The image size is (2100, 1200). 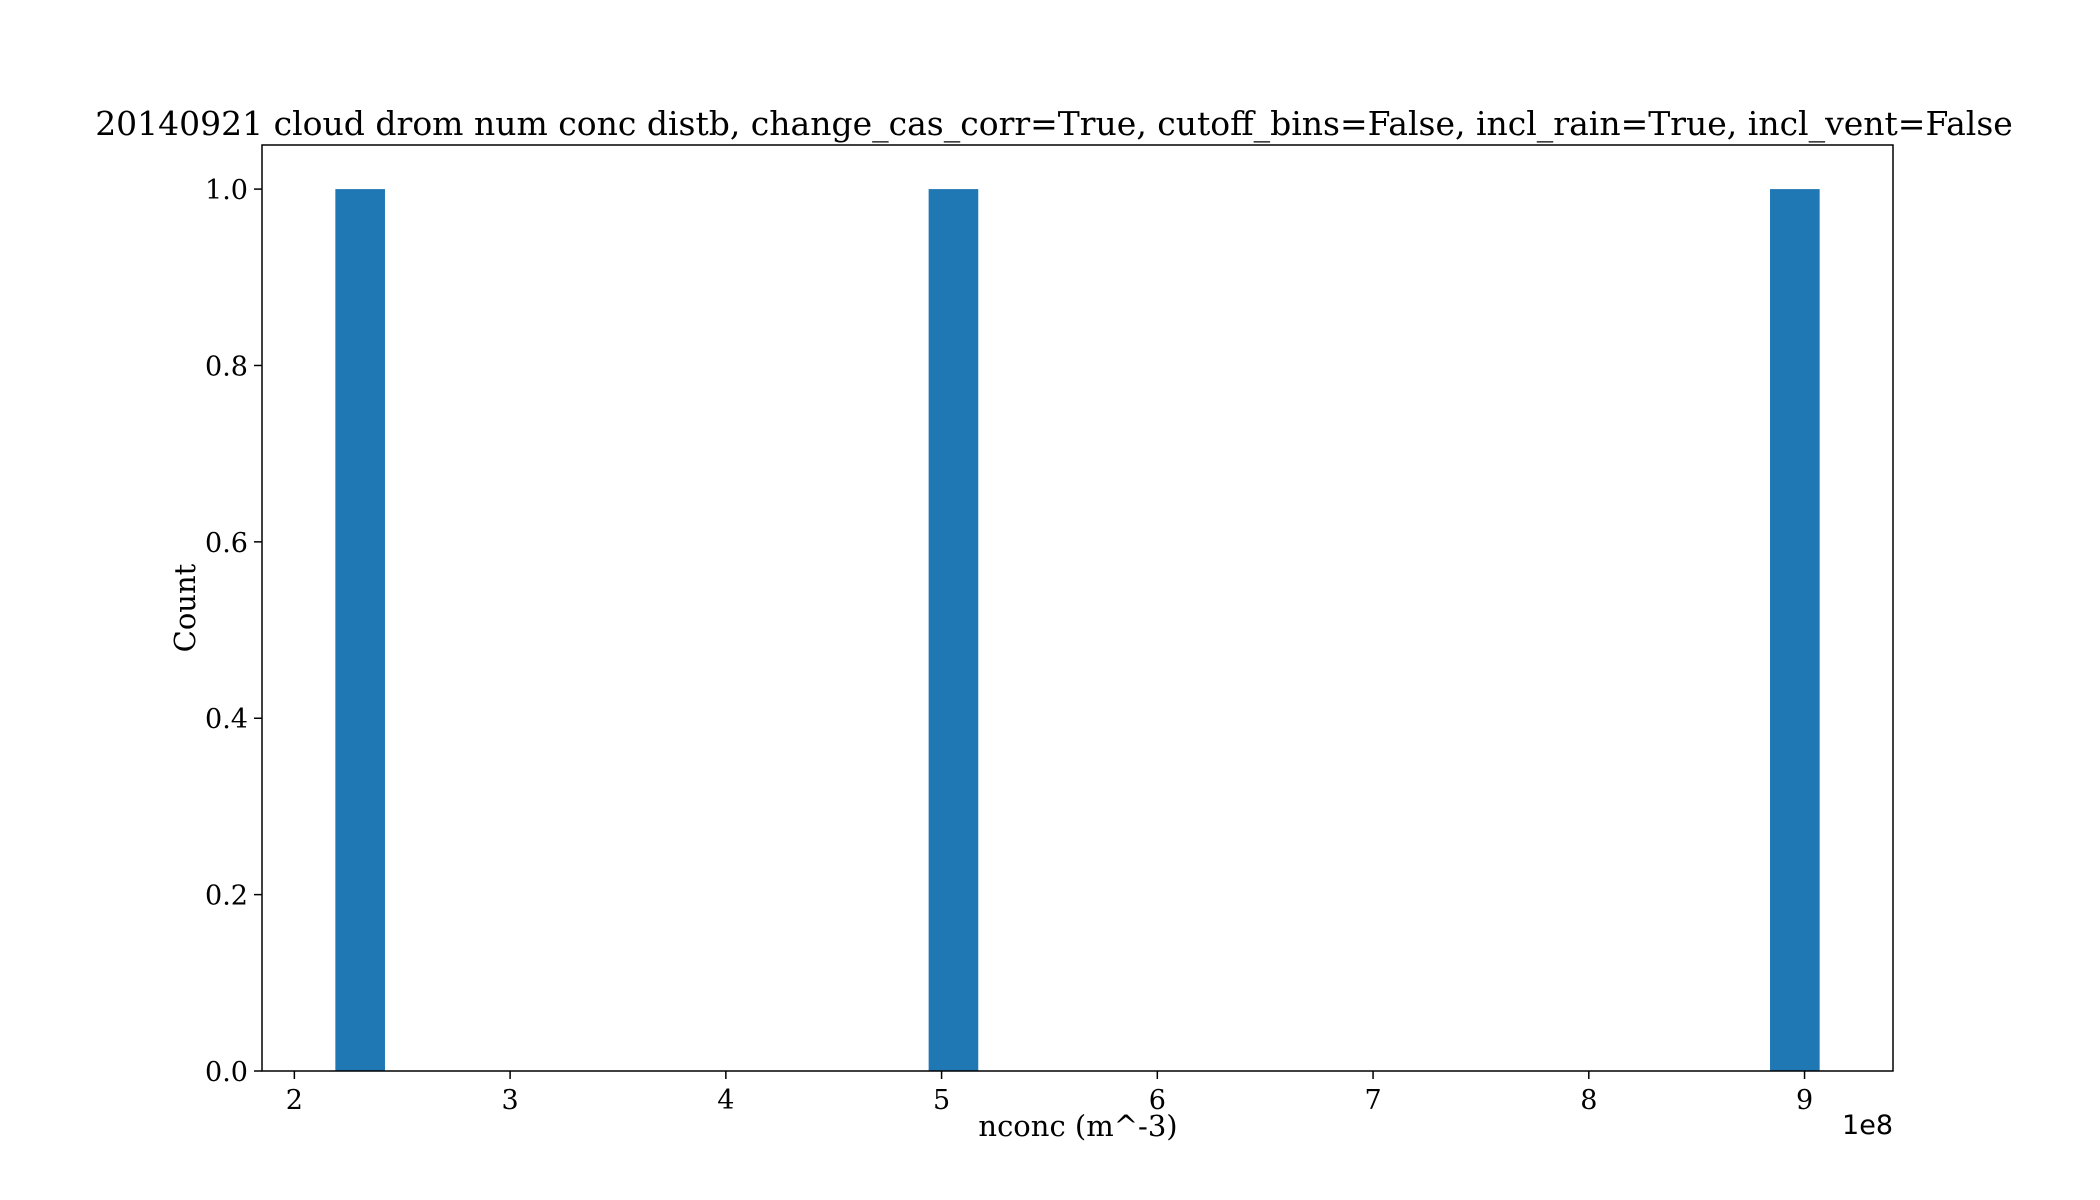 I want to click on x-tick-label: 9, so click(x=1804, y=1100).